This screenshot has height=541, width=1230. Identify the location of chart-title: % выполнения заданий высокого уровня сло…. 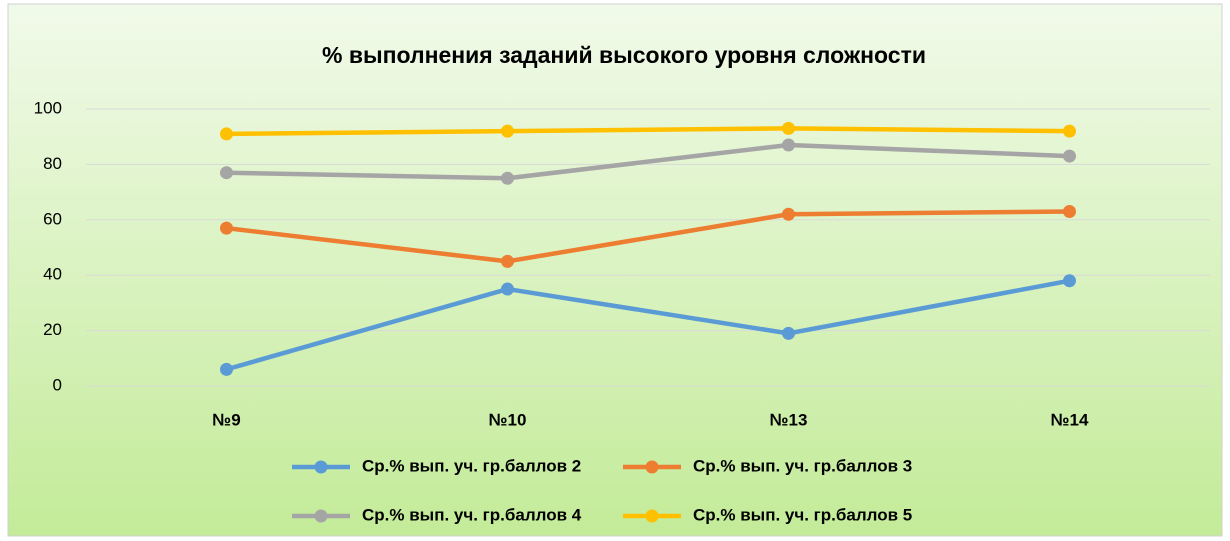
(624, 55).